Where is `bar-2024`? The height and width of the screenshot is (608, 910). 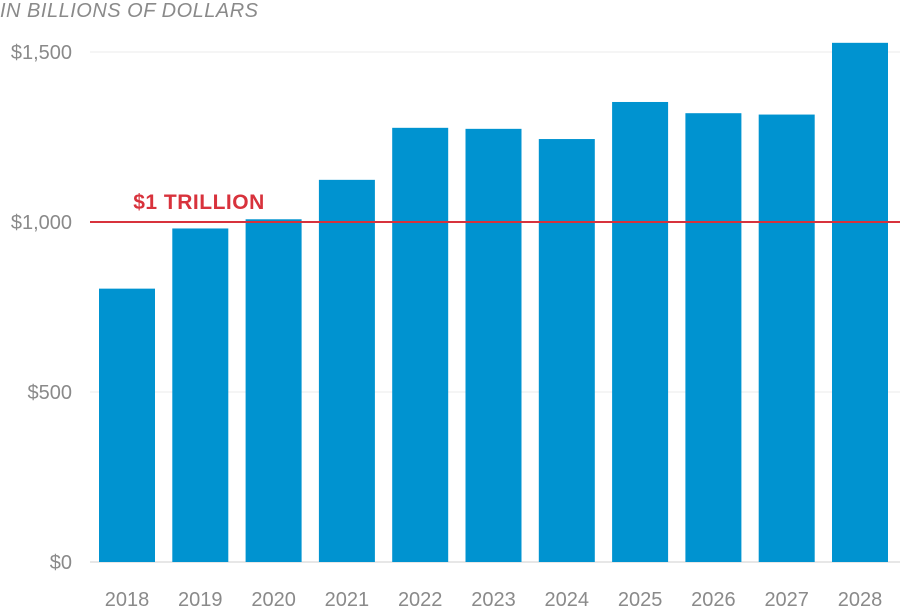
bar-2024 is located at coordinates (566, 351).